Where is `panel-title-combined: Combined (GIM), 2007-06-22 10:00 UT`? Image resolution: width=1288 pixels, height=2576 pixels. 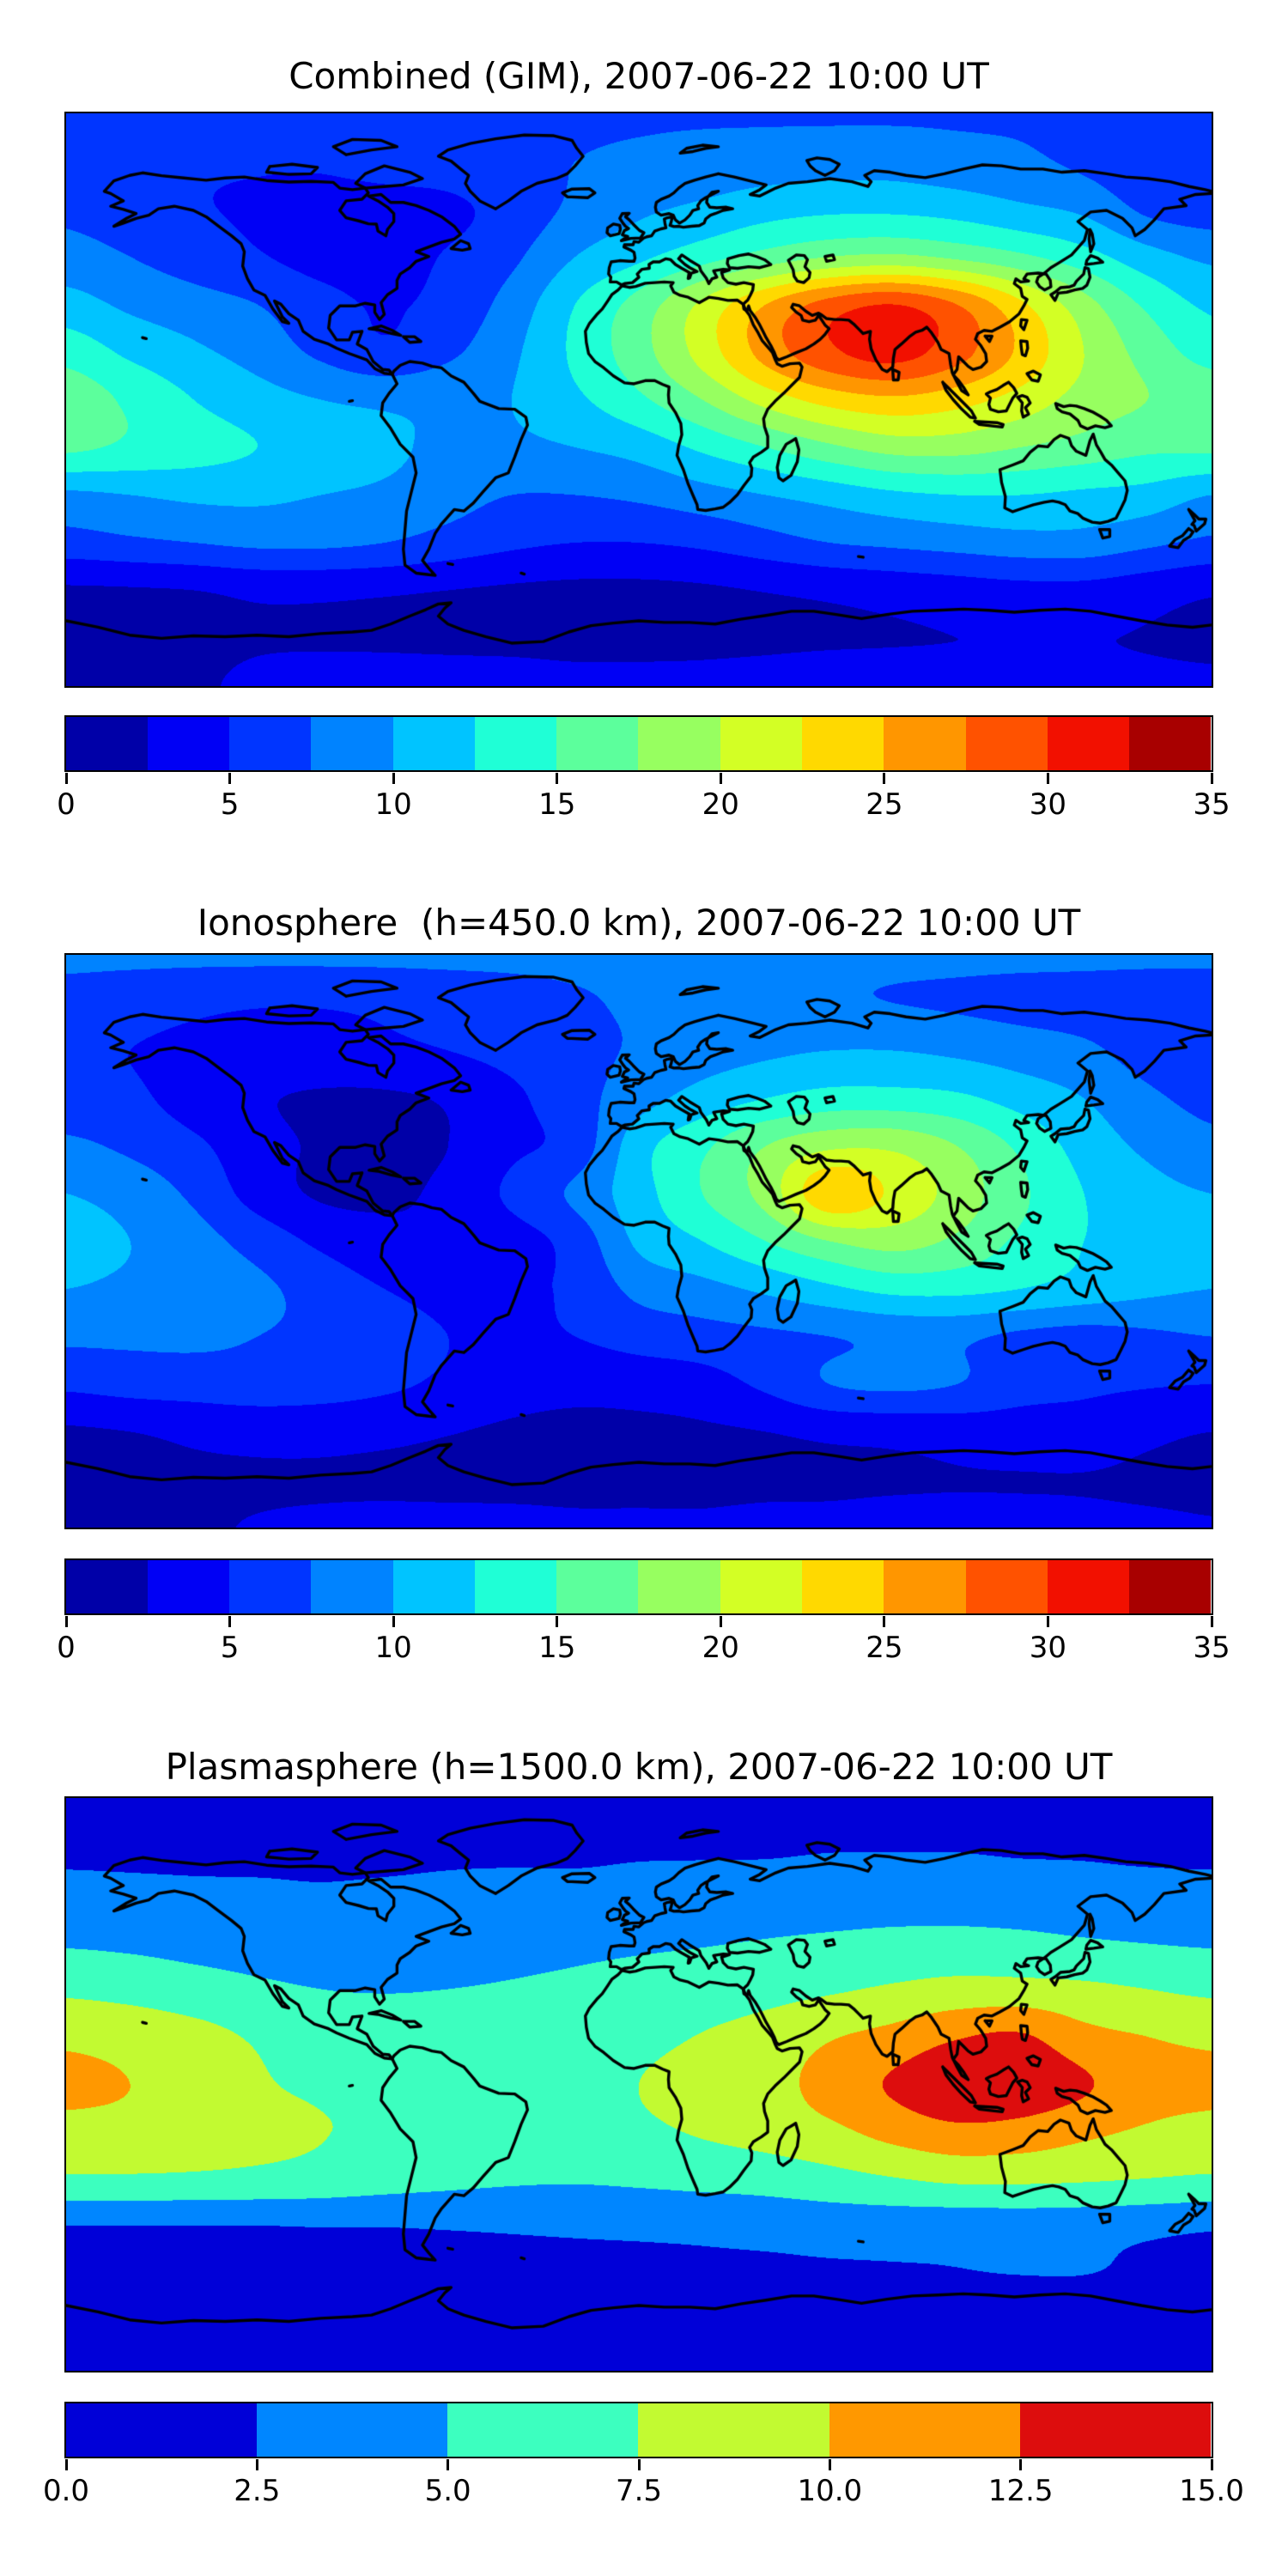 panel-title-combined: Combined (GIM), 2007-06-22 10:00 UT is located at coordinates (639, 76).